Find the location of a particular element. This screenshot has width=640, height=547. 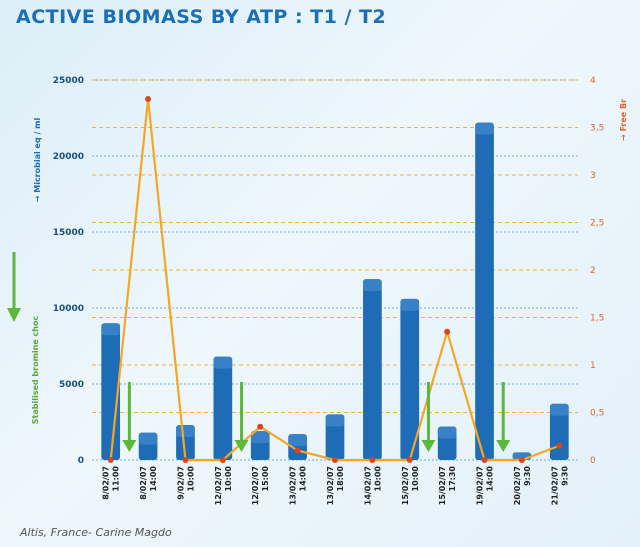

right-tick-label: 1,5 is located at coordinates (597, 319).